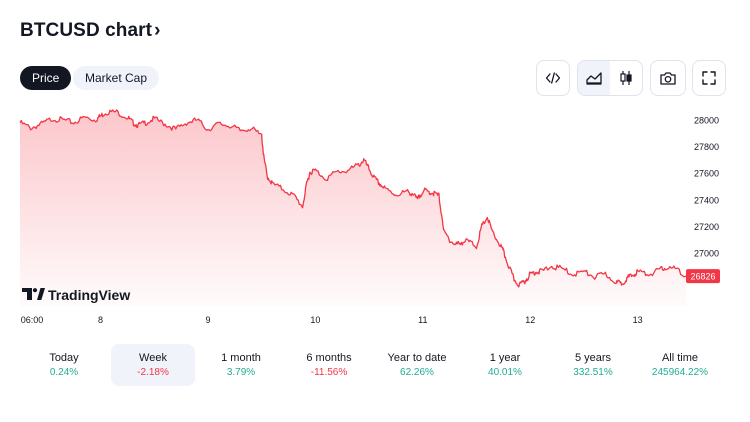 The height and width of the screenshot is (422, 750). I want to click on y-tick-label: 27600, so click(706, 174).